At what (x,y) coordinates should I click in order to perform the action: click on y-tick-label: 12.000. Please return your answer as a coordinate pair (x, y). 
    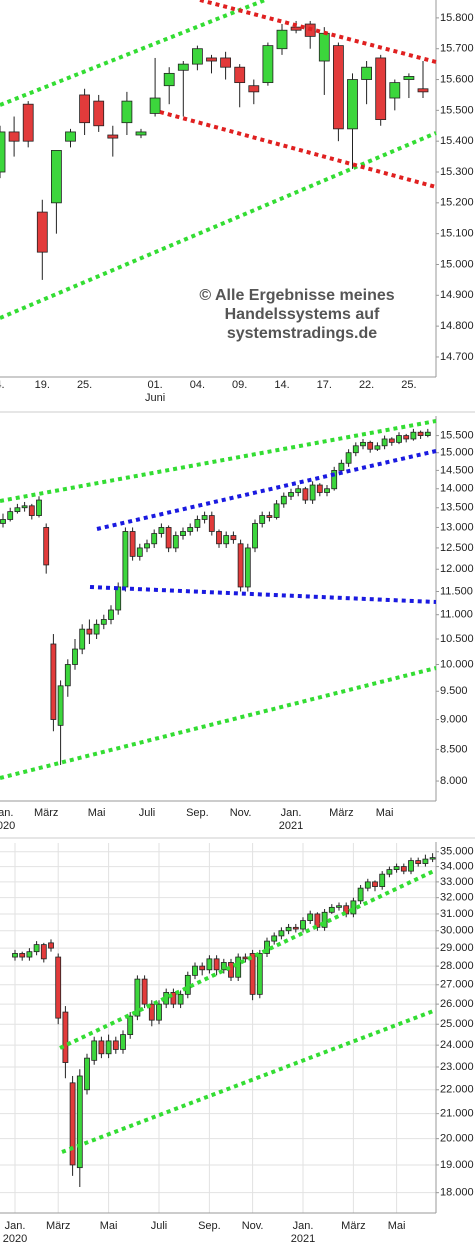
    Looking at the image, I should click on (457, 569).